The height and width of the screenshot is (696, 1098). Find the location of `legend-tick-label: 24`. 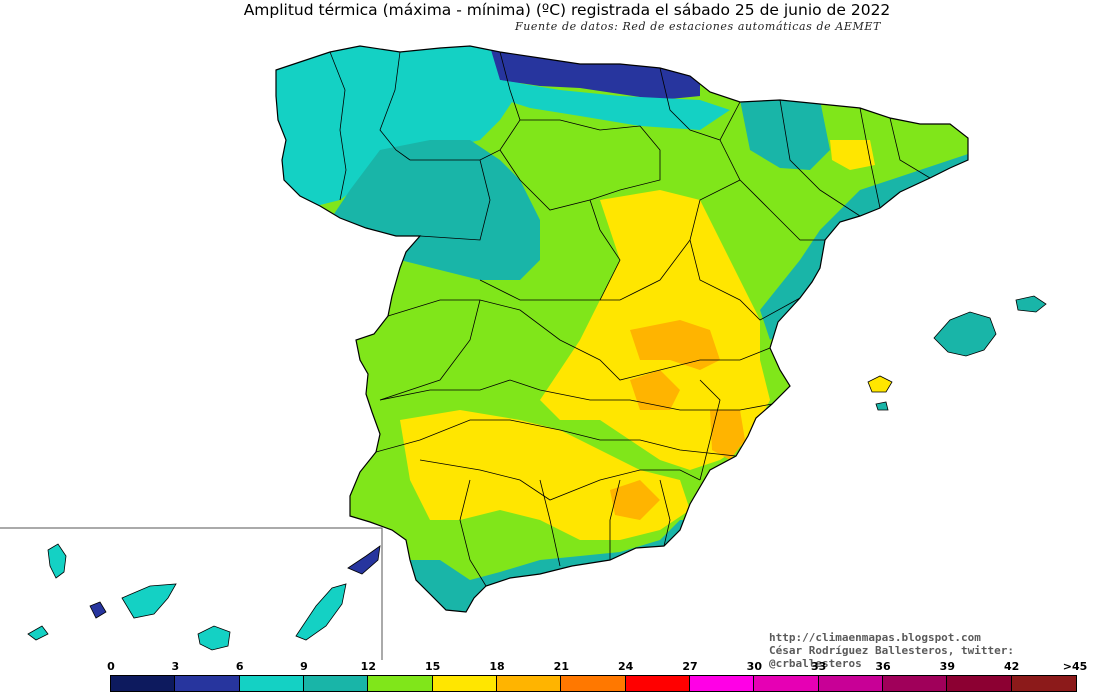

legend-tick-label: 24 is located at coordinates (626, 666).